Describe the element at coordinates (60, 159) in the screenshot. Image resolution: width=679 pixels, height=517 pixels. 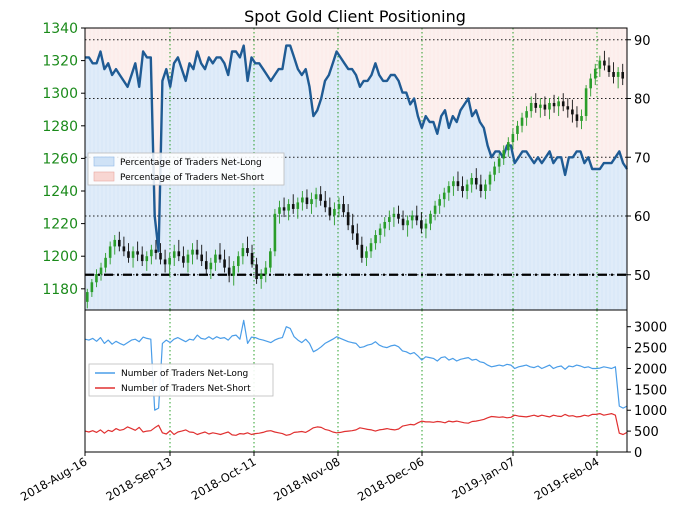
I see `price-tick-label: 1260` at that location.